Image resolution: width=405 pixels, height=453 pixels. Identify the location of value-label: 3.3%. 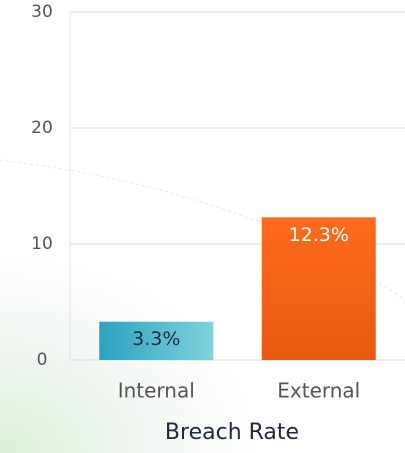
(156, 339).